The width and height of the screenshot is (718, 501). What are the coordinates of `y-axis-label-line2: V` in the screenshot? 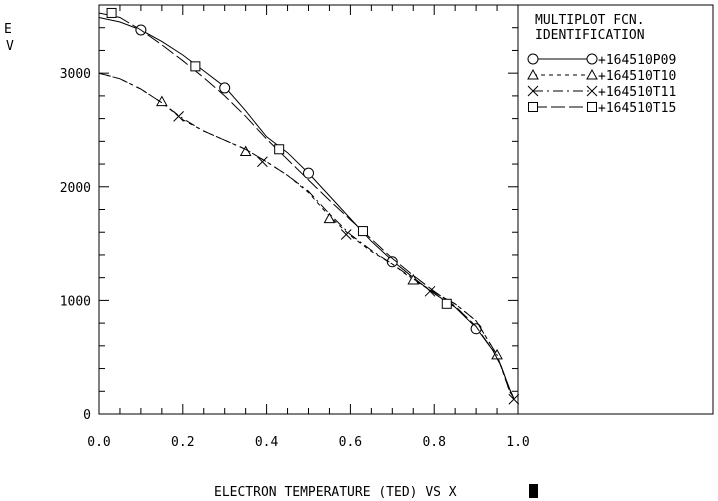 It's located at (10, 46).